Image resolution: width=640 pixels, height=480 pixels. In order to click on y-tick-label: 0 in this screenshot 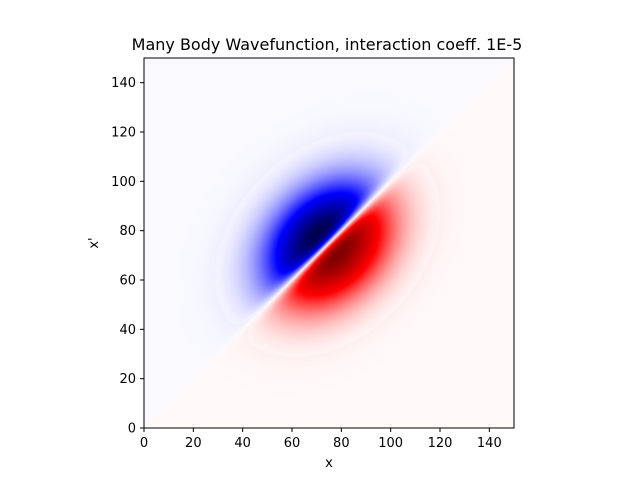, I will do `click(132, 429)`.